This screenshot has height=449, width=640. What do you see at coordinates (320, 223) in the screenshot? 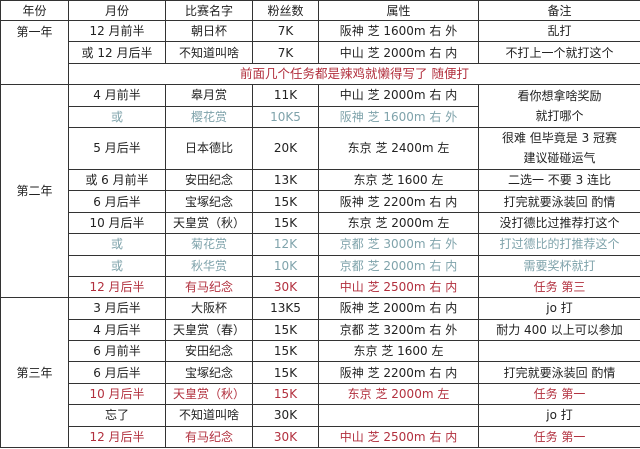
I see `table-row: 10 月后半 天皇赏（秋） 15K 东京 芝 2000m 左没打德比过推荐打这个` at bounding box center [320, 223].